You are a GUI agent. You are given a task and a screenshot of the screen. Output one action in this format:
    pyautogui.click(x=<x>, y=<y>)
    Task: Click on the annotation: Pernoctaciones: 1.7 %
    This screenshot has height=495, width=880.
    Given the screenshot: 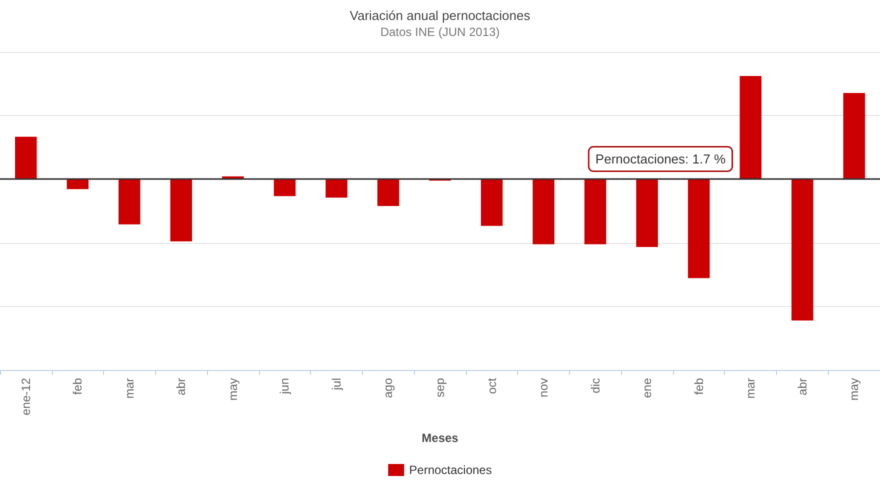 What is the action you would take?
    pyautogui.click(x=660, y=159)
    